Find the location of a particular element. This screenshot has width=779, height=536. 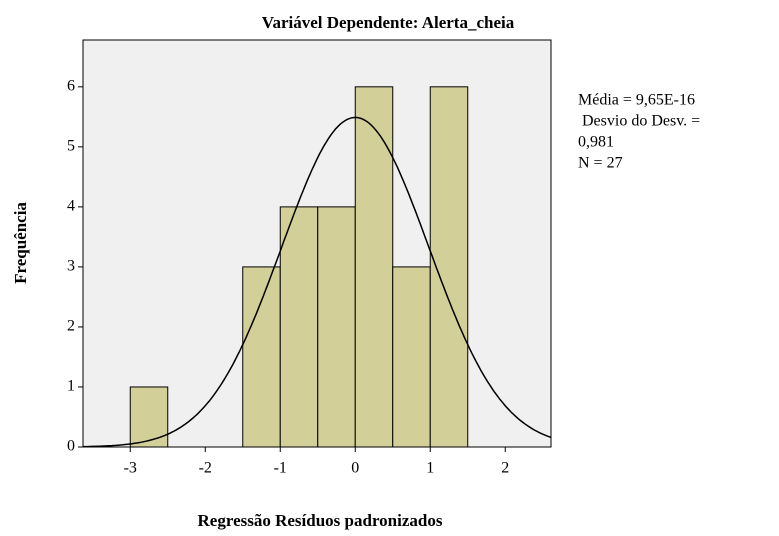

y-tick-label: 5 is located at coordinates (71, 146).